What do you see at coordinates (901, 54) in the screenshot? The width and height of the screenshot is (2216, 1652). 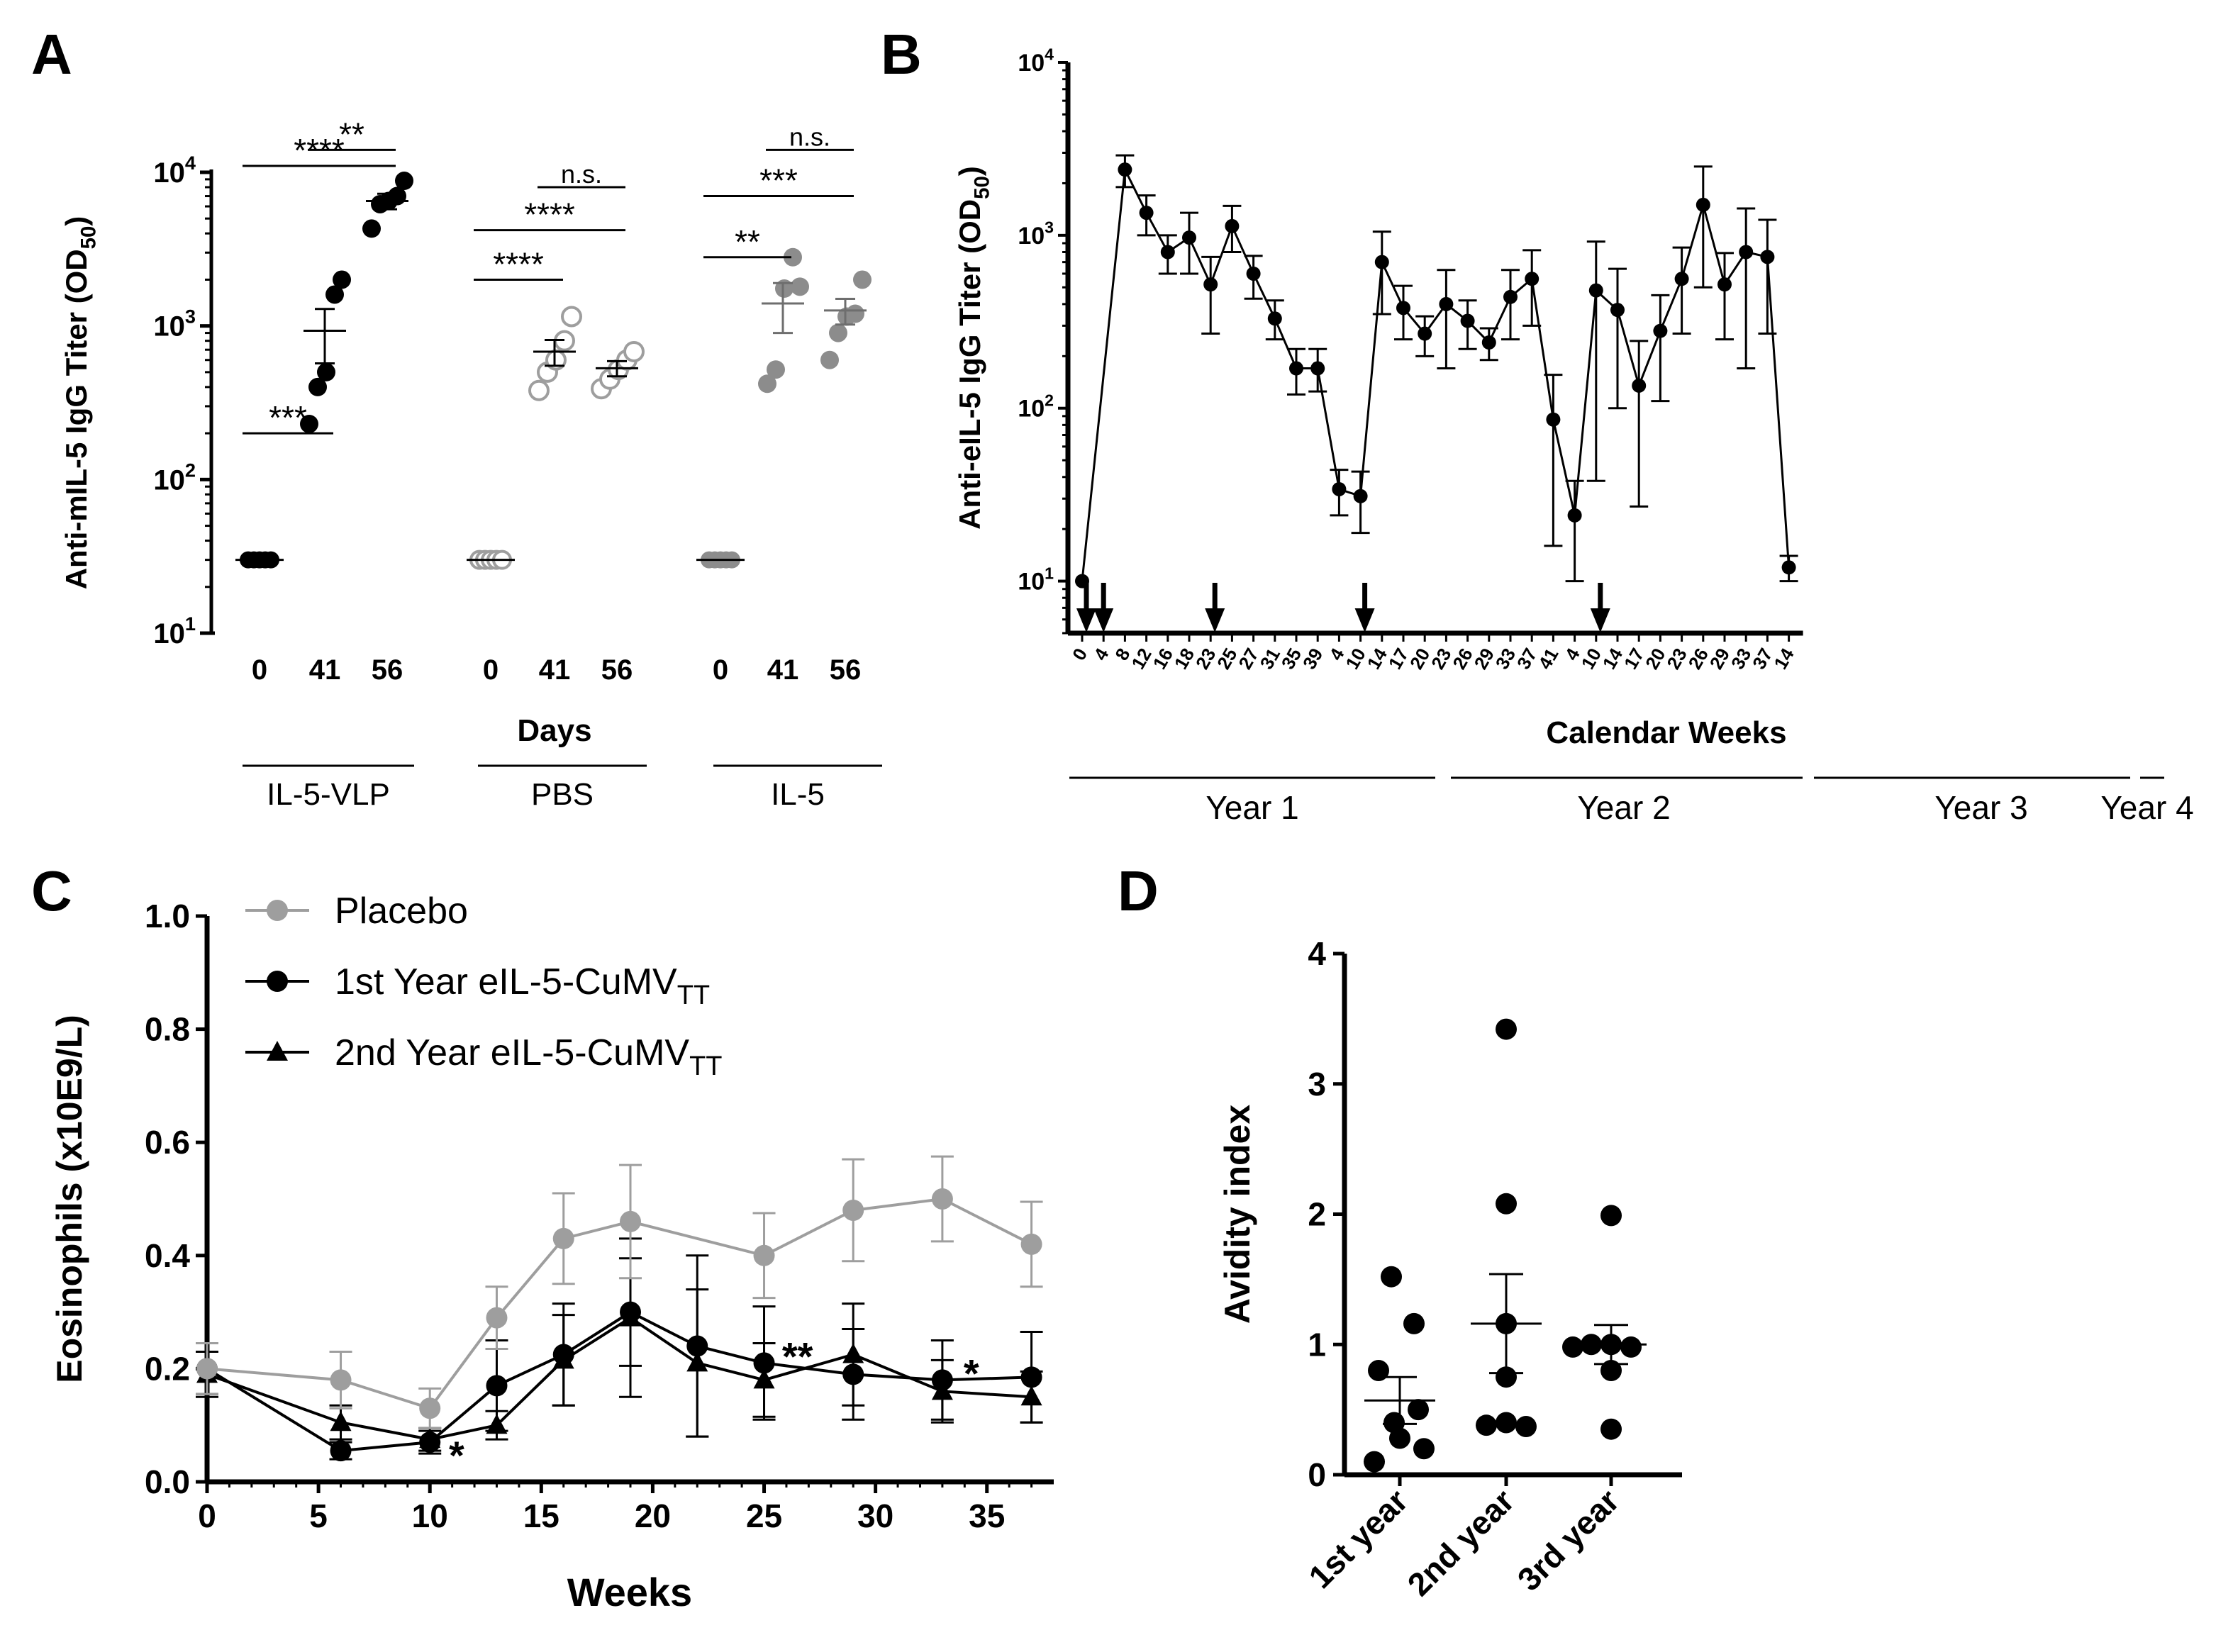 I see `panel-letter-b: B` at bounding box center [901, 54].